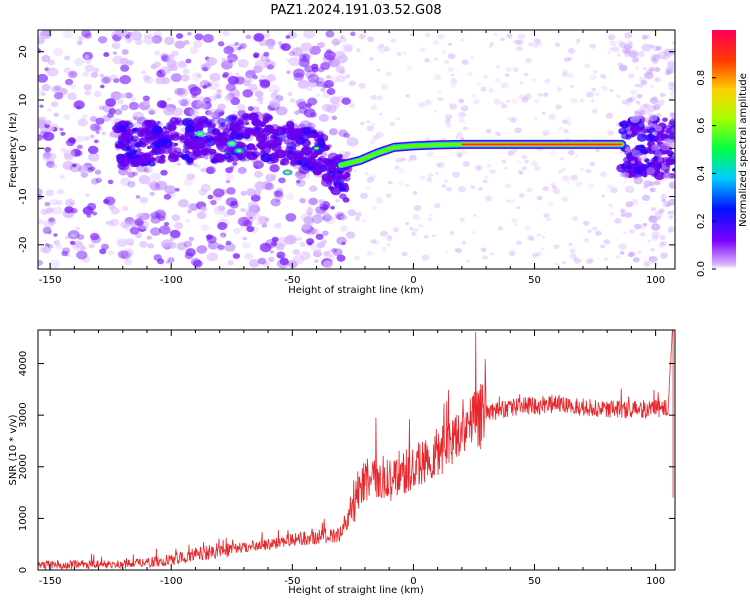  Describe the element at coordinates (655, 280) in the screenshot. I see `spectrogram-xtick-label: 100` at that location.